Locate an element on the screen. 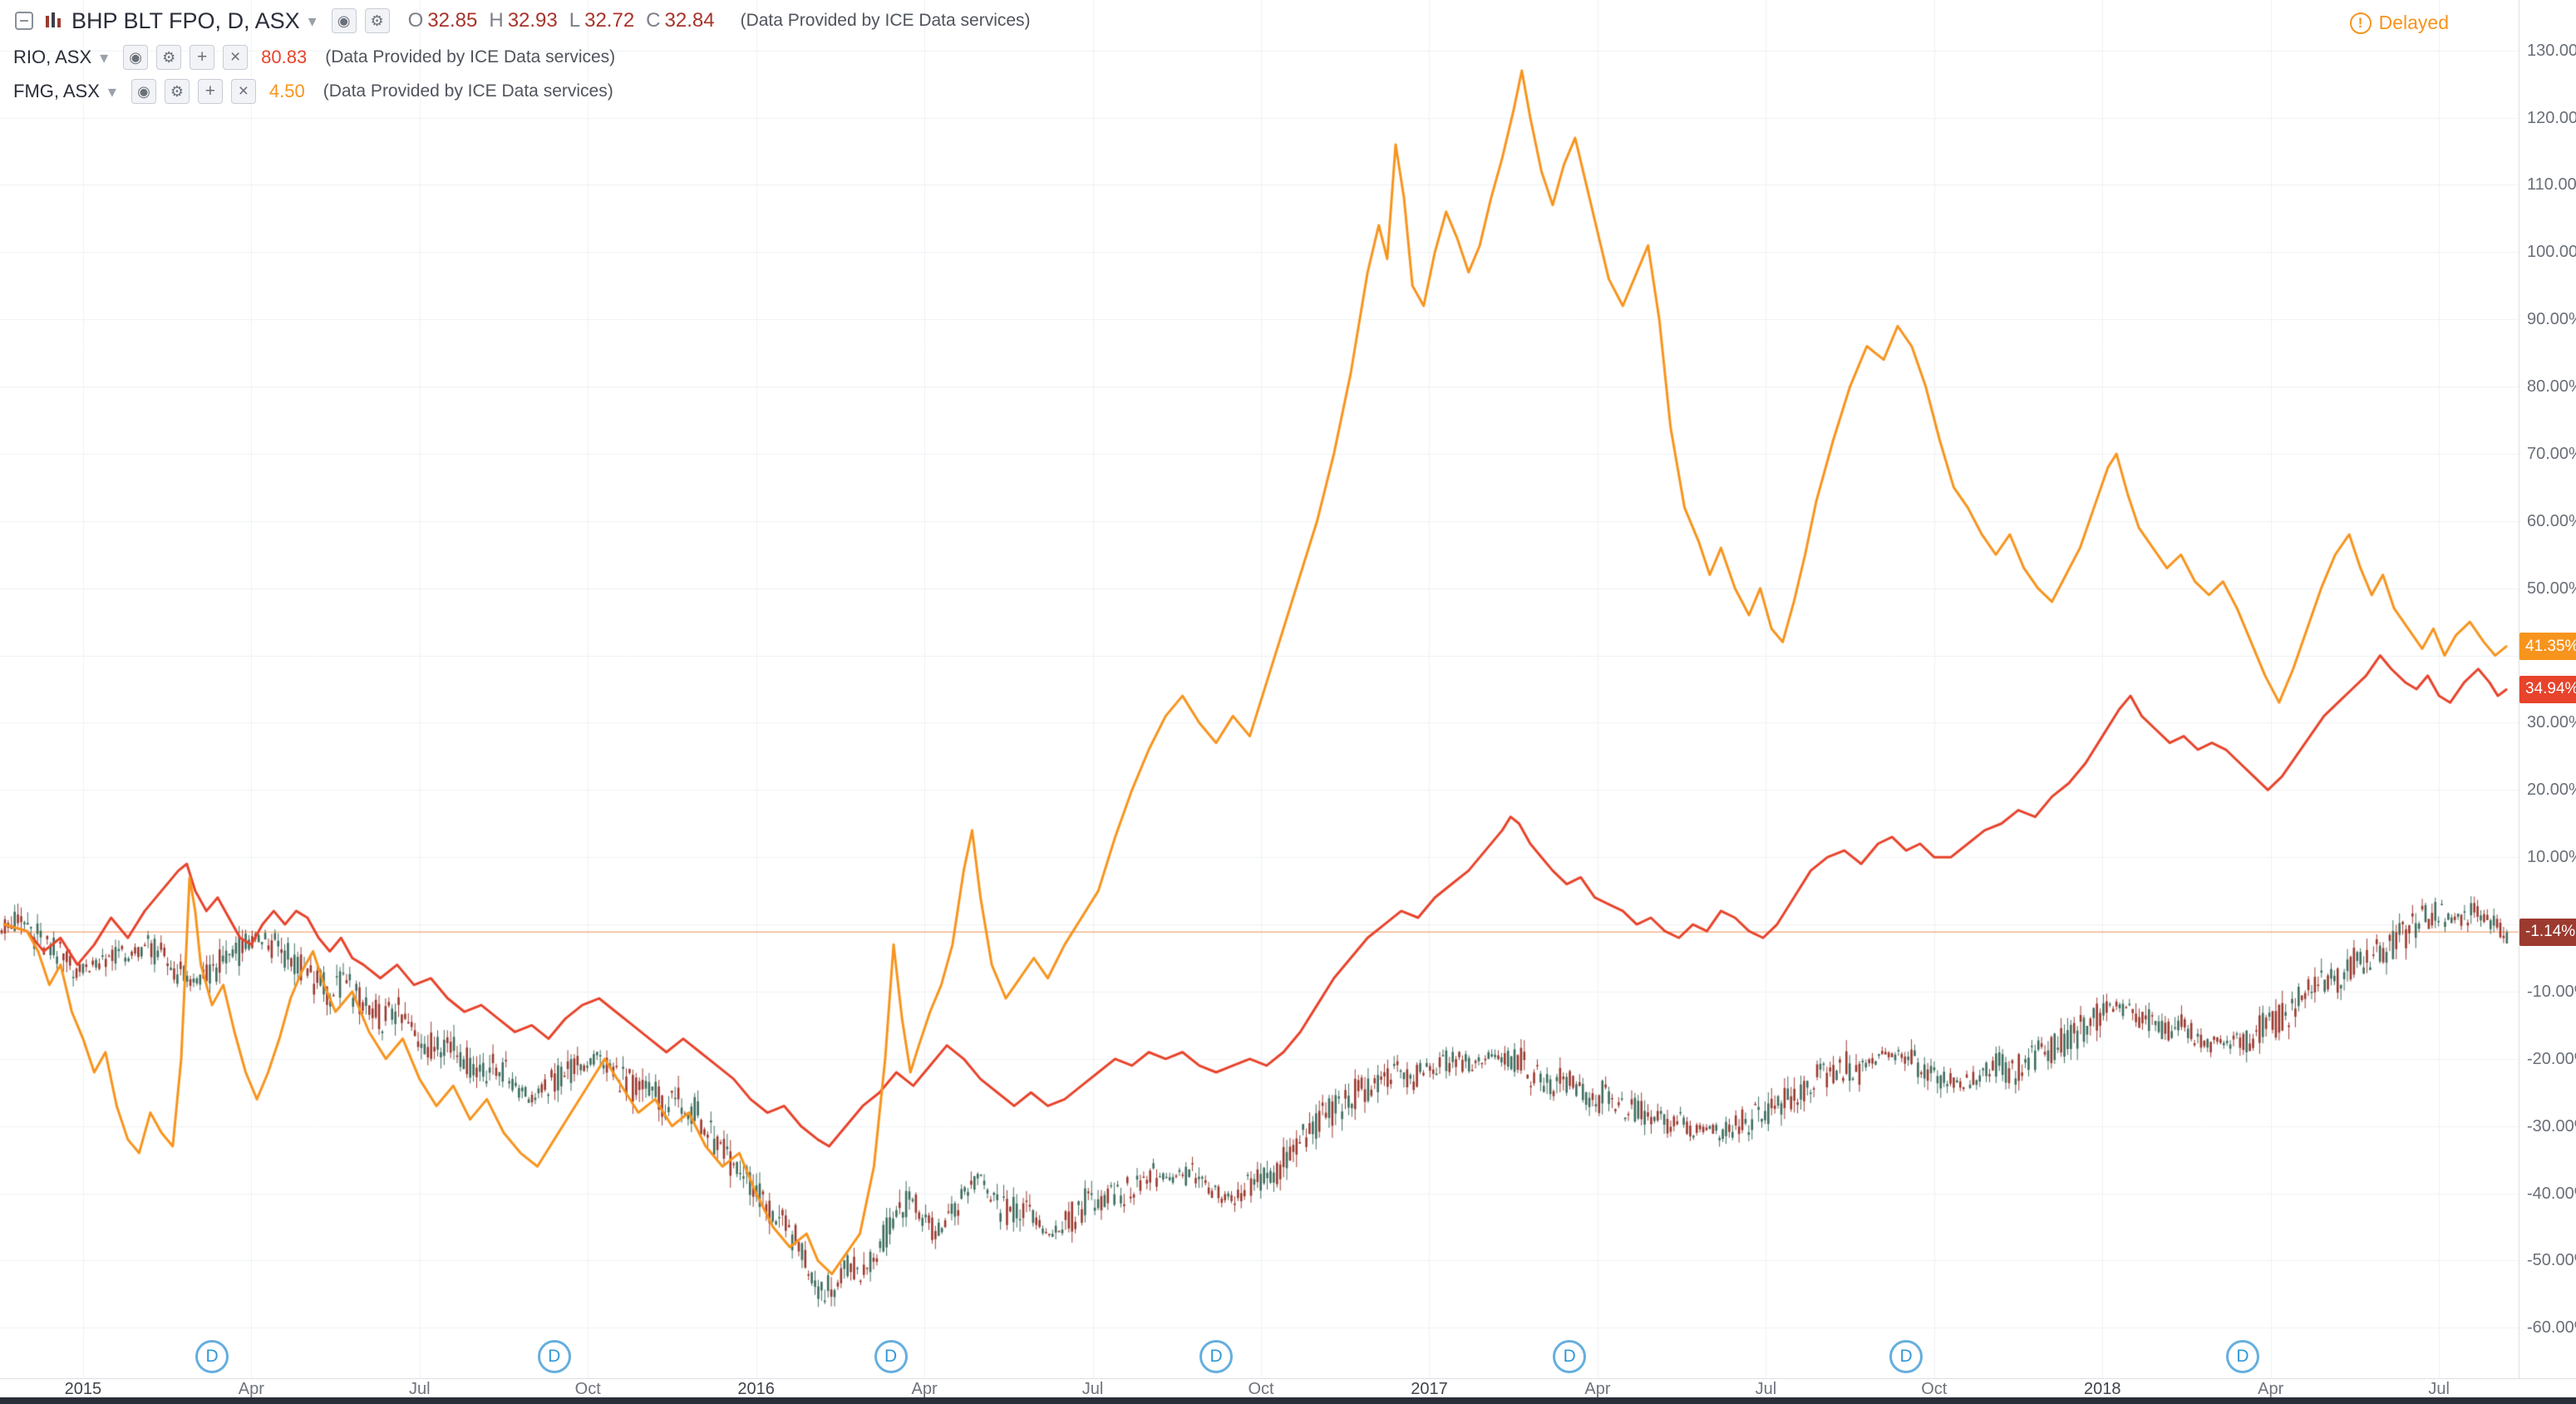  low-label: L is located at coordinates (575, 20).